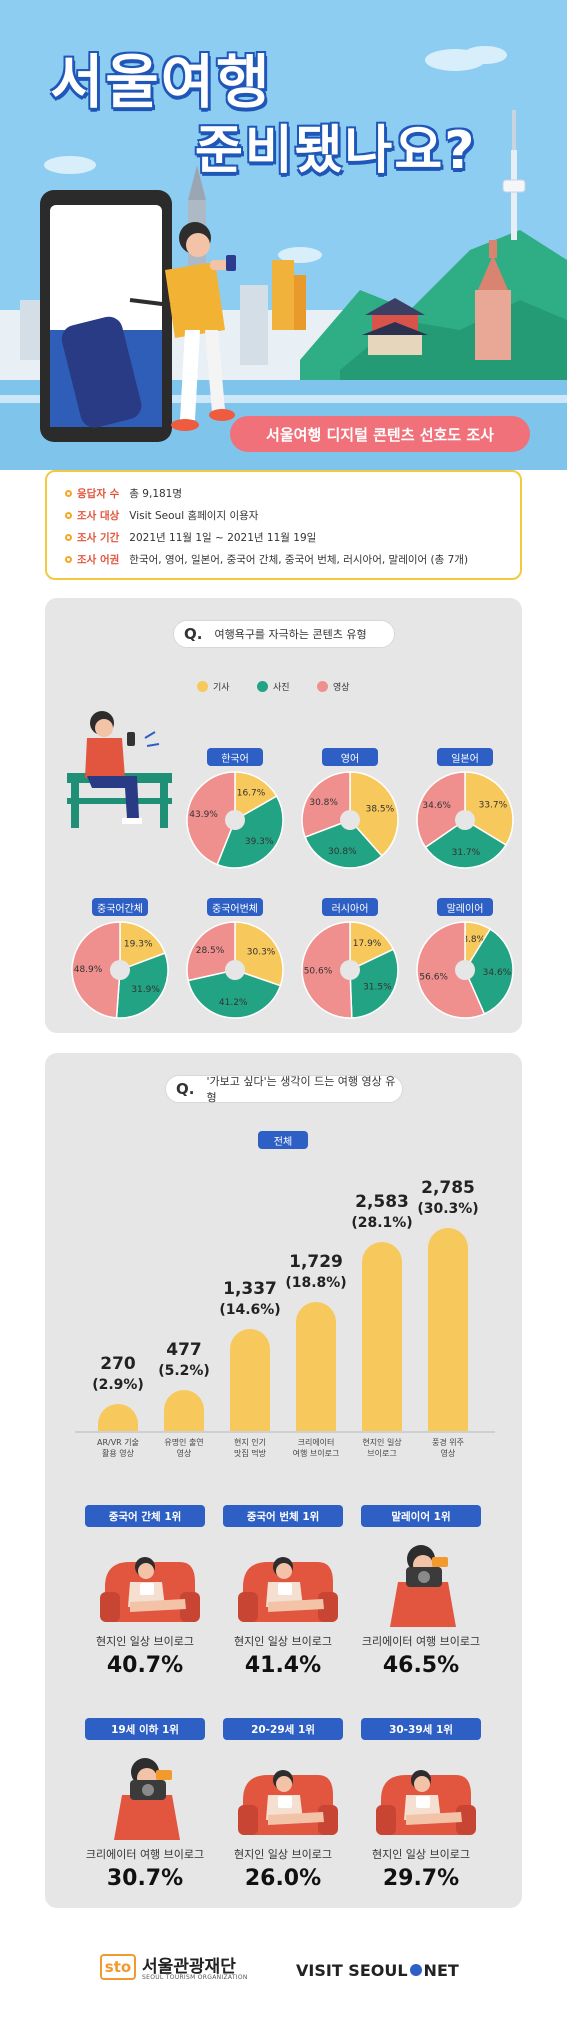  I want to click on survey-subtitle: 서울여행 디지털 콘텐츠 선호도 조사, so click(380, 434).